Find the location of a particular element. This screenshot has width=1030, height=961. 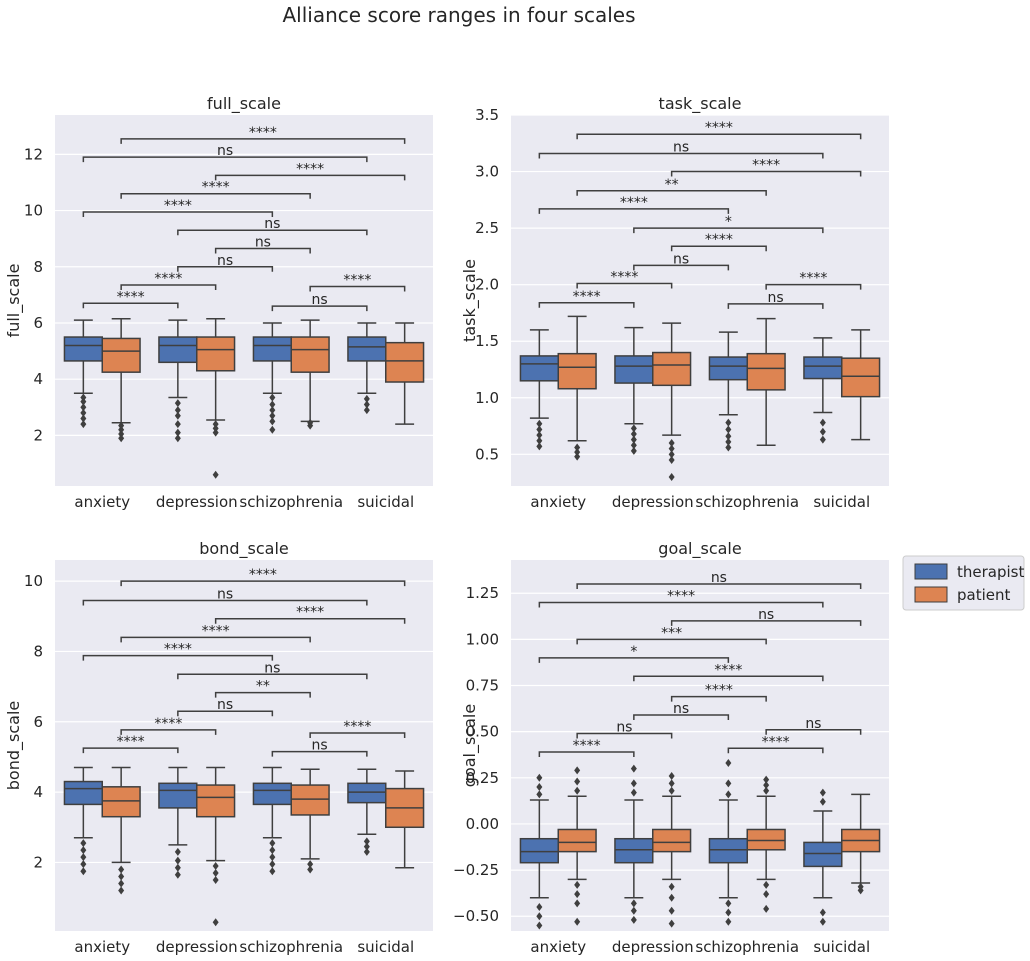

x-tick-label: anxiety is located at coordinates (558, 947).